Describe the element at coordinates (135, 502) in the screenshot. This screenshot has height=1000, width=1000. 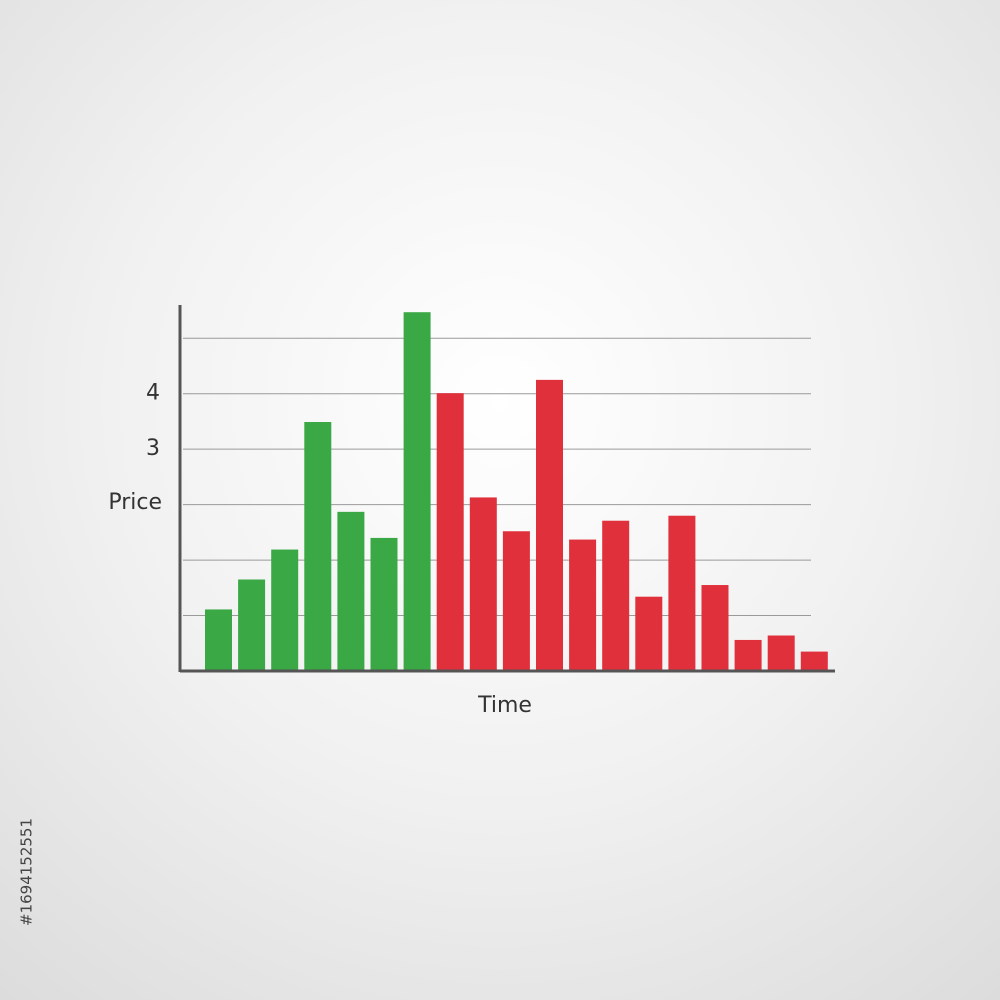
I see `y-axis-label: Price` at that location.